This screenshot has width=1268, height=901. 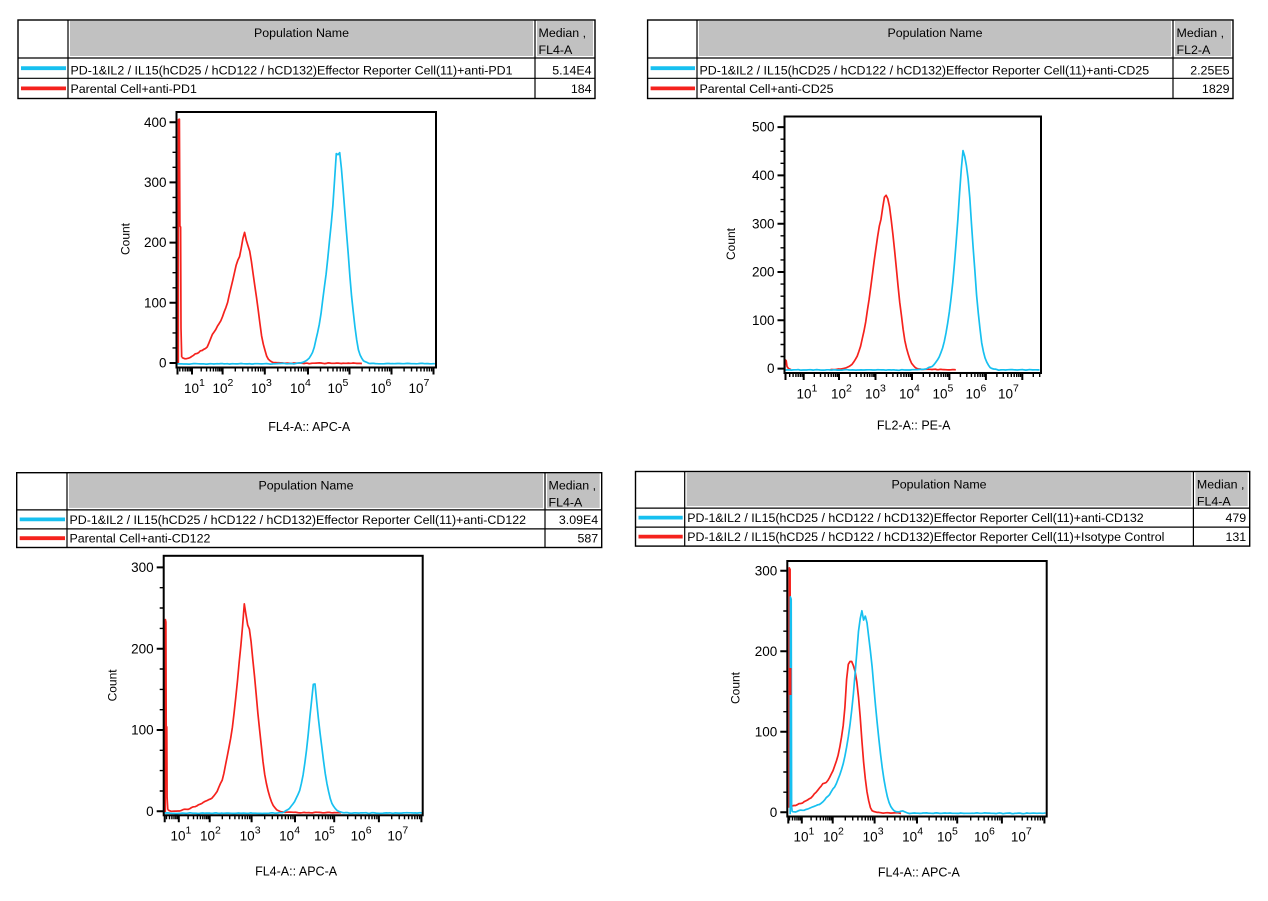 I want to click on svg-text: Parental Cell+anti-CD25, so click(x=767, y=89).